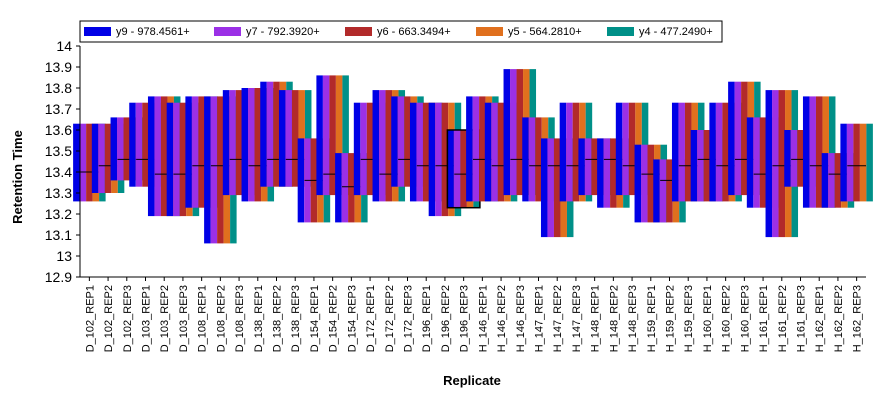 This screenshot has height=400, width=883. Describe the element at coordinates (221, 318) in the screenshot. I see `x-tick-label: D_108_REP2` at that location.